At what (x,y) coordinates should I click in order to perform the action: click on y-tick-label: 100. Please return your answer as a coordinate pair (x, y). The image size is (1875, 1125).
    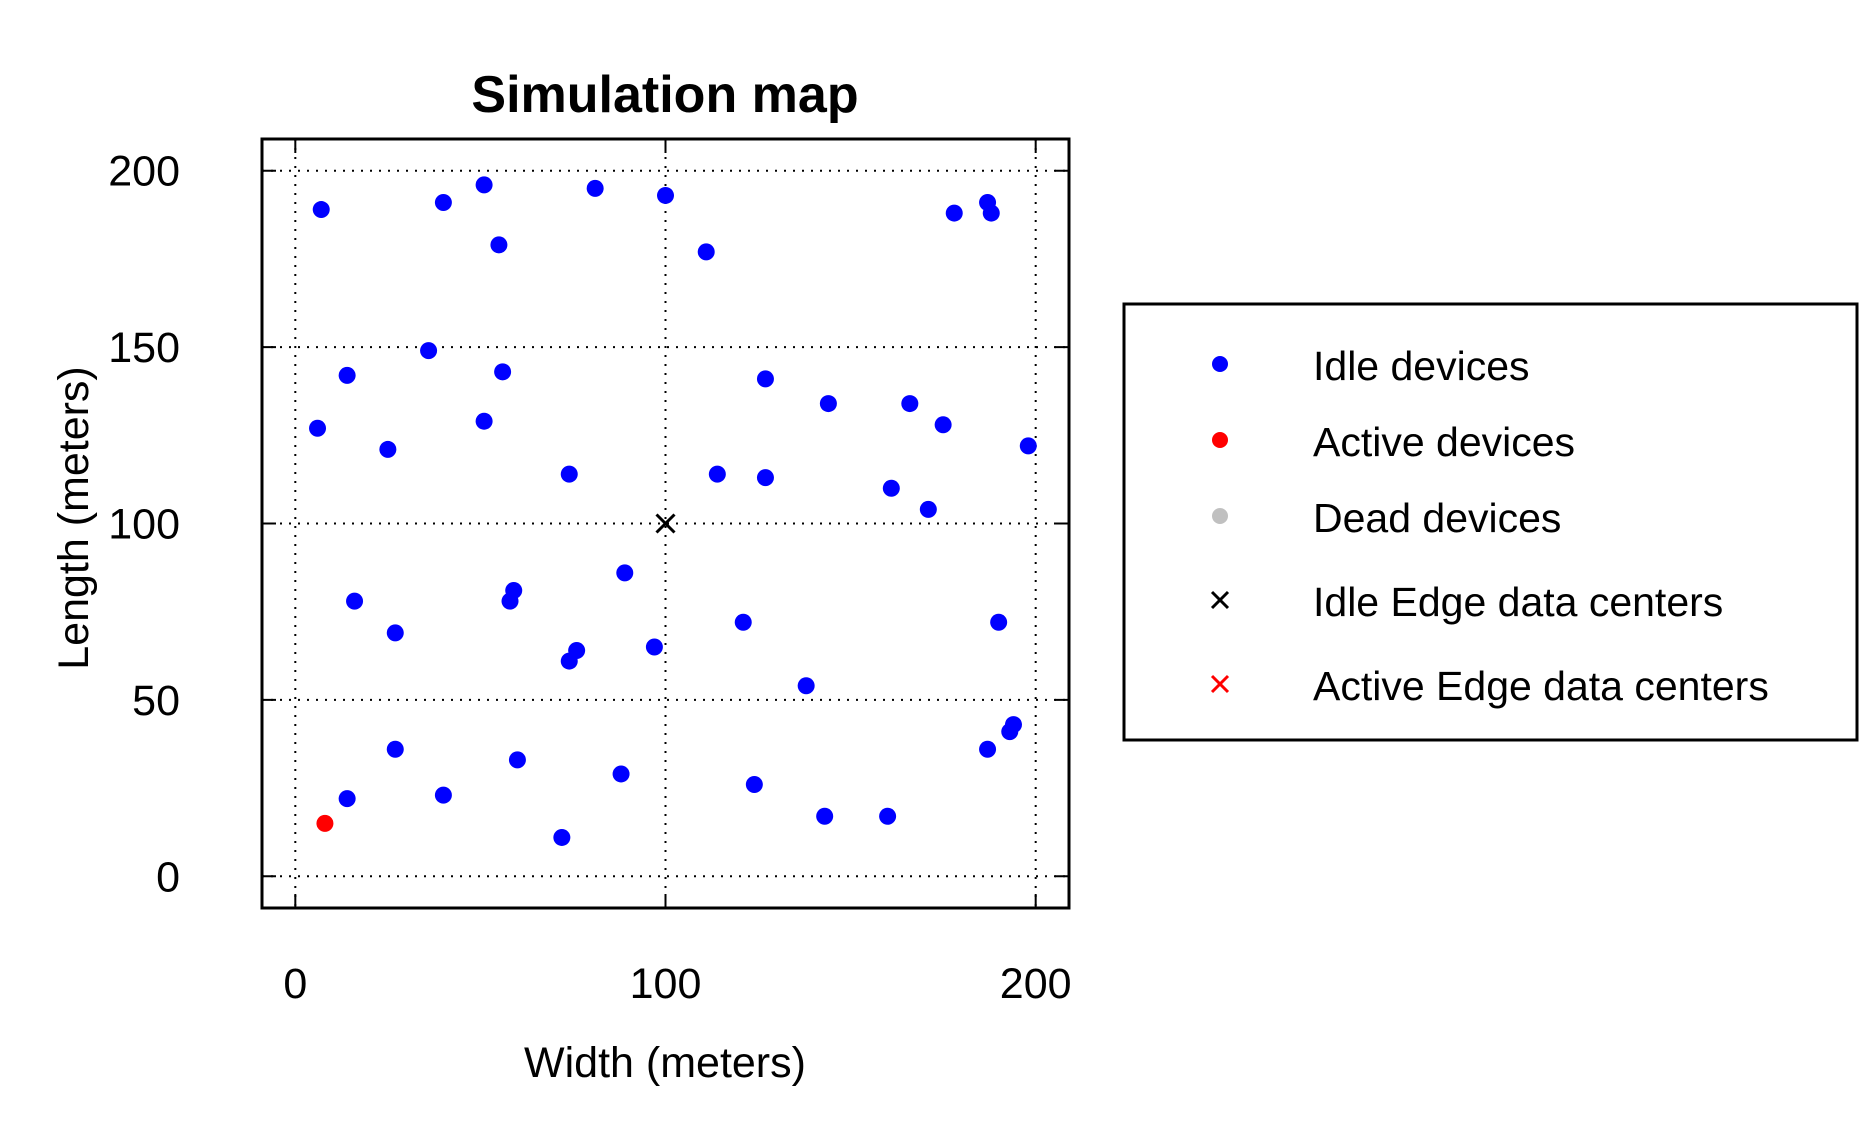
    Looking at the image, I should click on (144, 525).